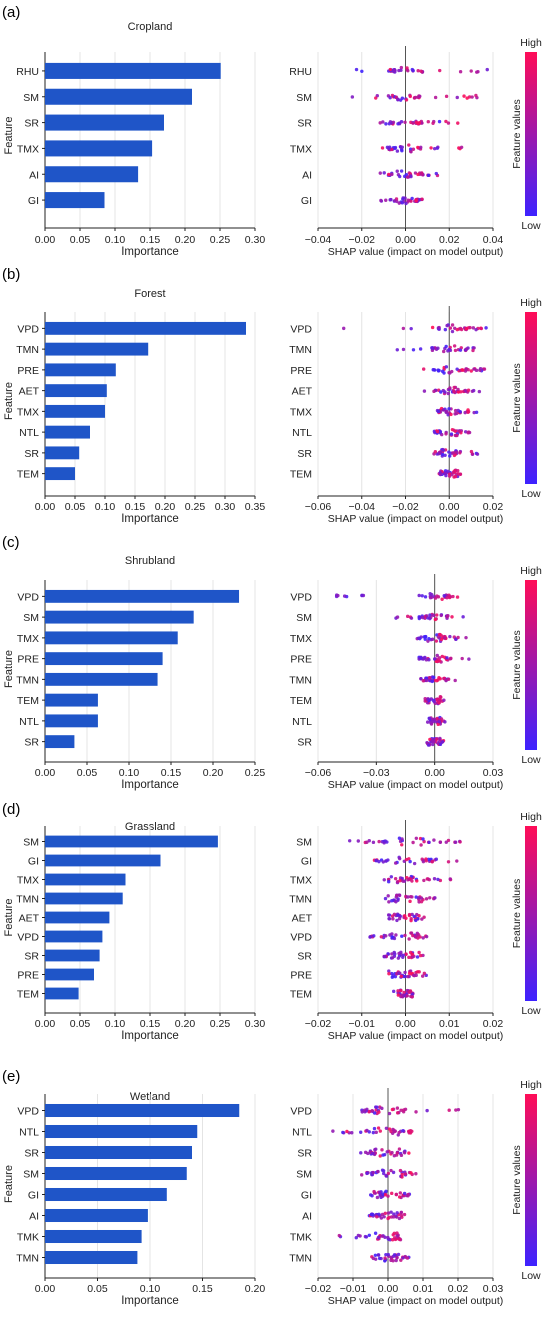  What do you see at coordinates (111, 638) in the screenshot?
I see `importance-bar-tmx` at bounding box center [111, 638].